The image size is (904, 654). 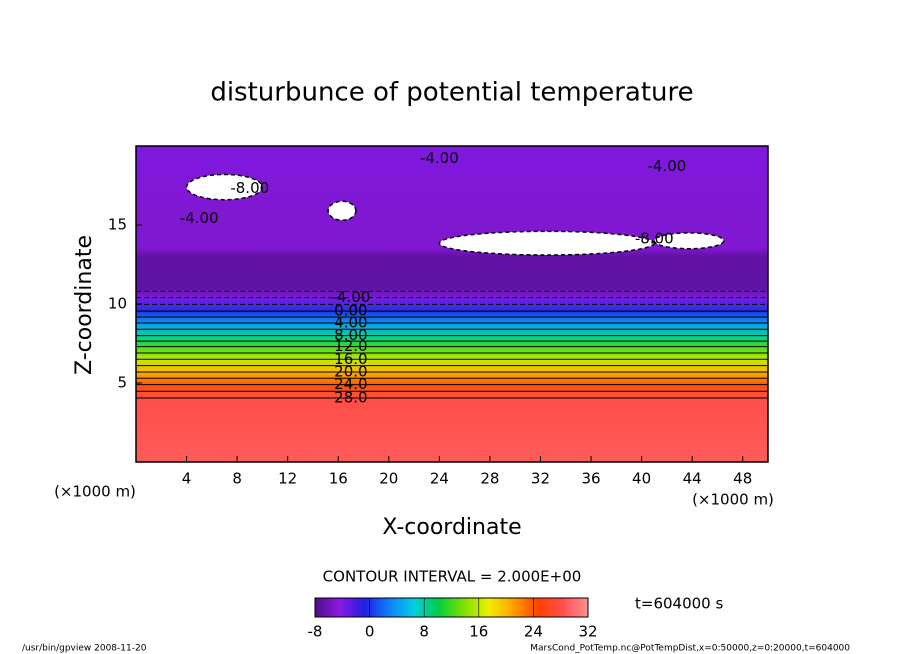 I want to click on x-tick-label: 40, so click(x=641, y=479).